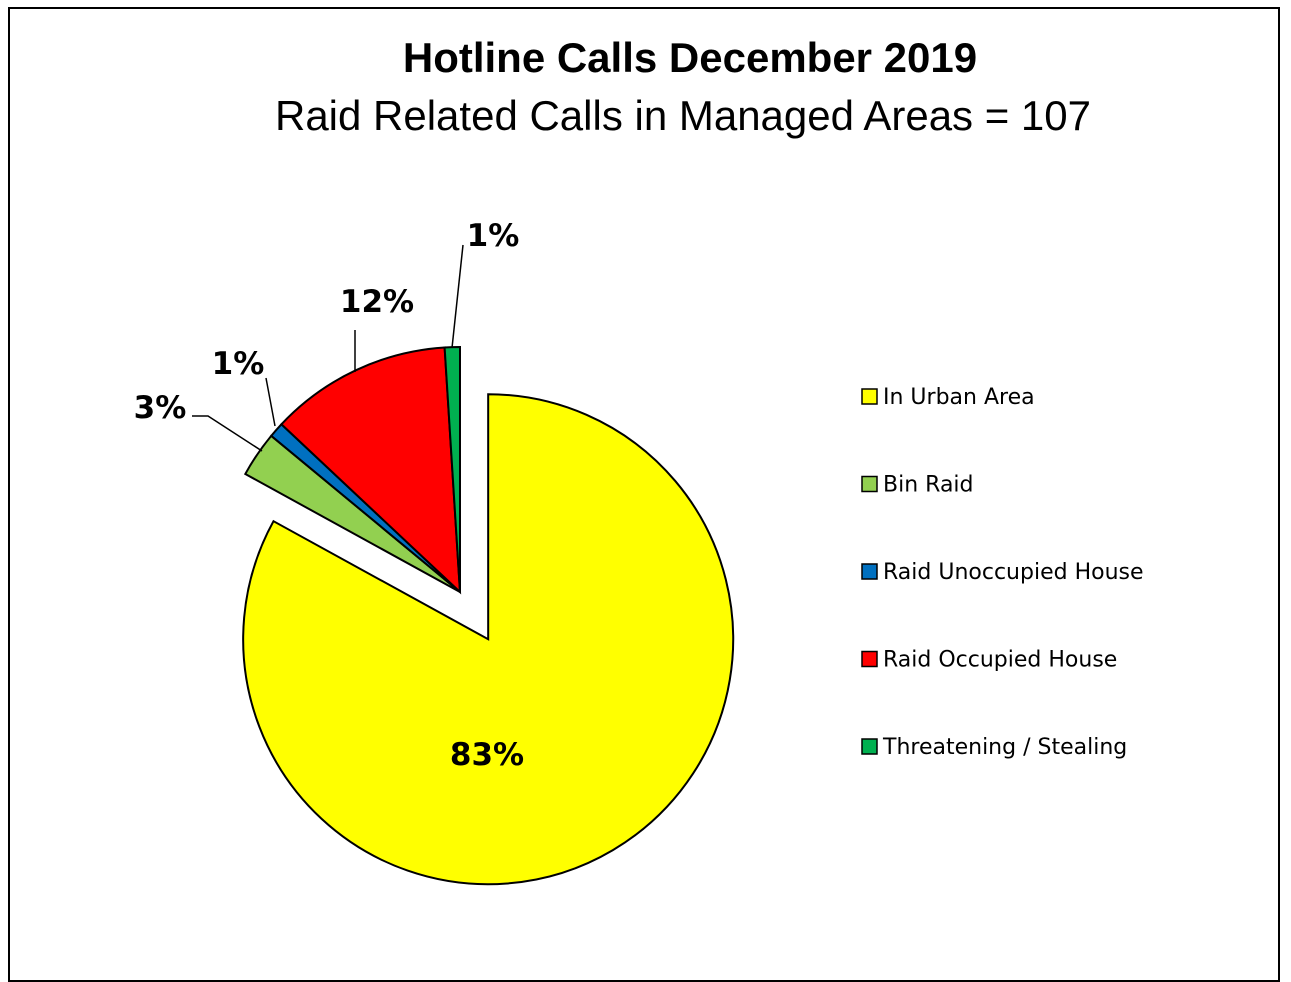  What do you see at coordinates (227, 433) in the screenshot?
I see `leader-line-bin-raid` at bounding box center [227, 433].